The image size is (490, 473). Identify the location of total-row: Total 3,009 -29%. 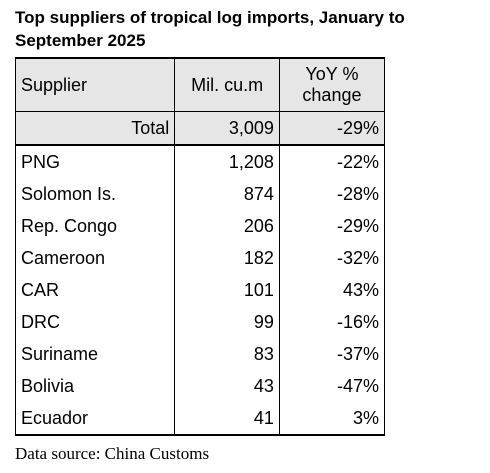
(200, 128).